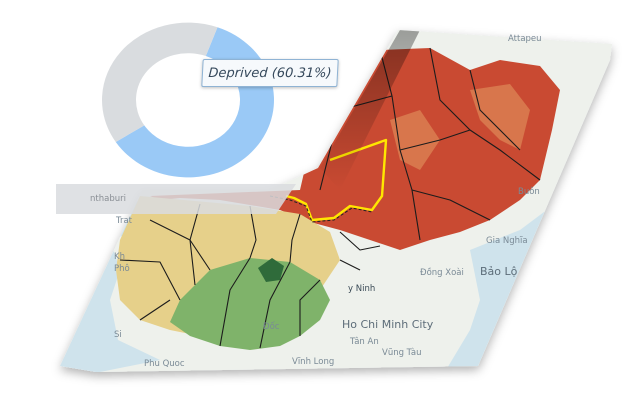  What do you see at coordinates (271, 327) in the screenshot?
I see `place-label-doc: Đốc` at bounding box center [271, 327].